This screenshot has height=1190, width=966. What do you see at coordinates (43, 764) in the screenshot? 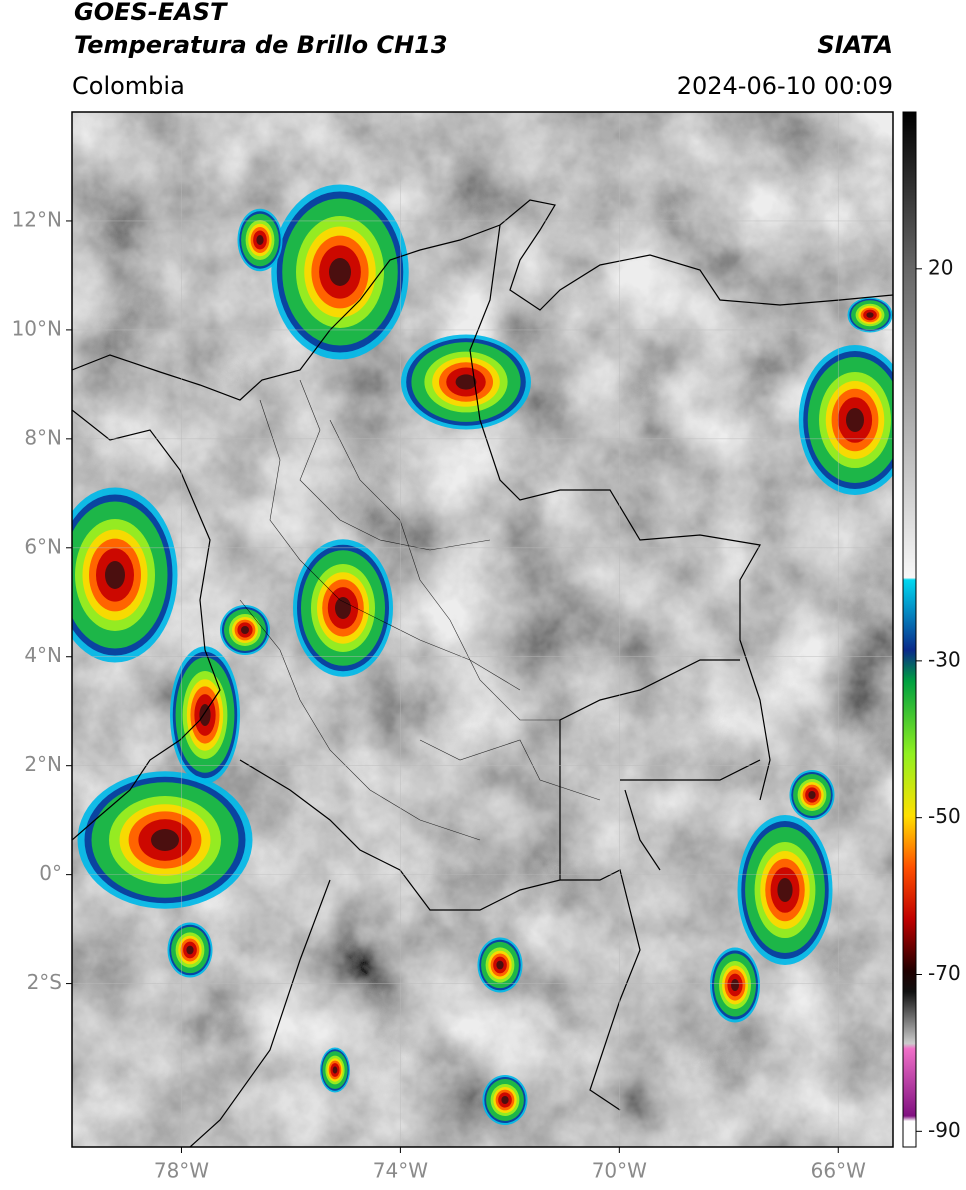
I see `y-tick-label: 2°N` at bounding box center [43, 764].